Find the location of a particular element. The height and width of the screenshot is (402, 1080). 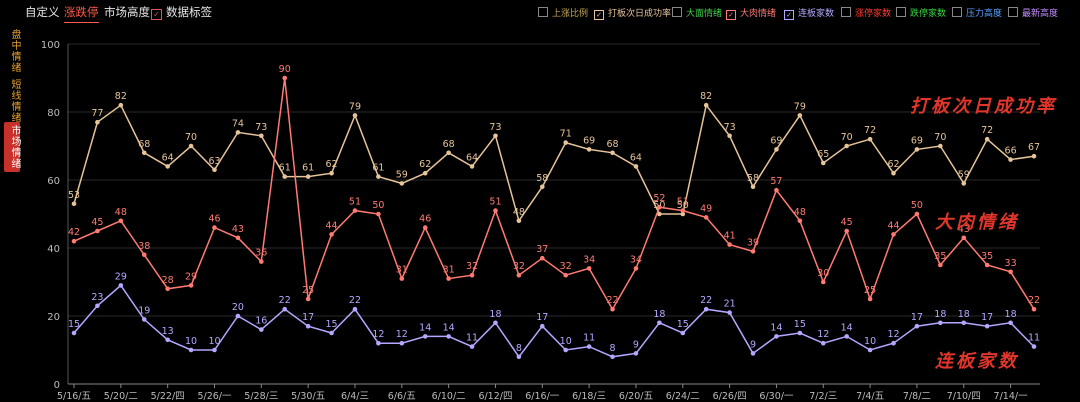

legend-item: ✓ 大肉情绪 is located at coordinates (751, 13).